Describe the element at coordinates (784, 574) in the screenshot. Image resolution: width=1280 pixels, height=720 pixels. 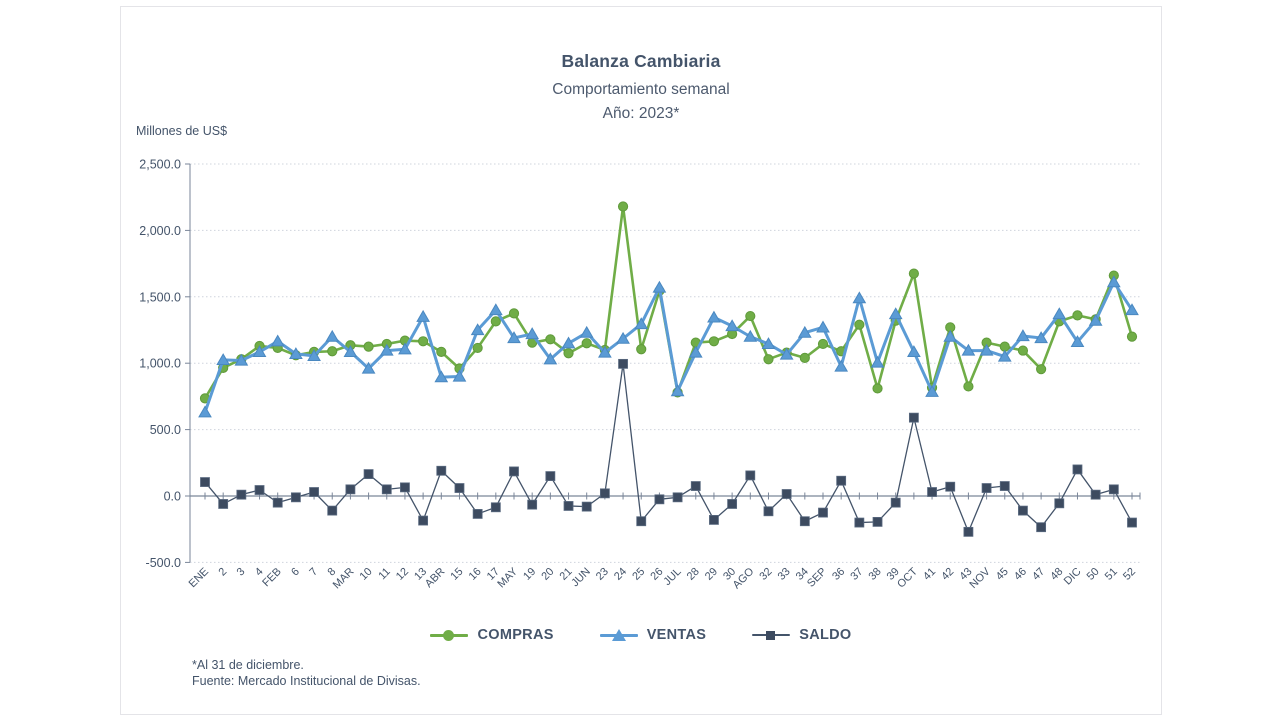
I see `svg-text: 33` at that location.